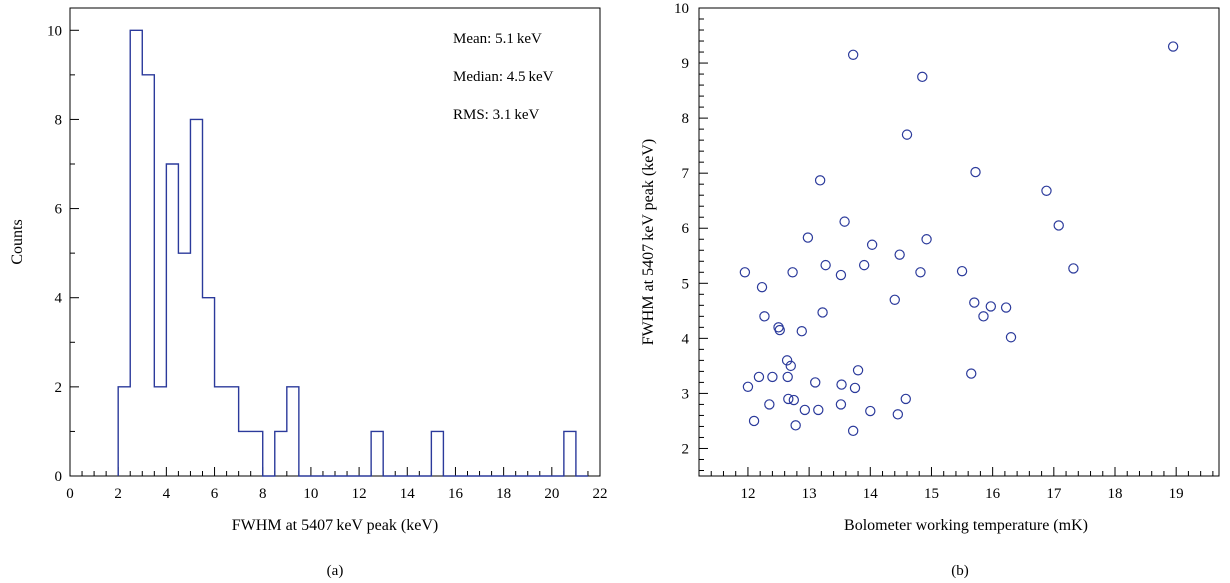  What do you see at coordinates (335, 571) in the screenshot?
I see `panel-a-caption: (a)` at bounding box center [335, 571].